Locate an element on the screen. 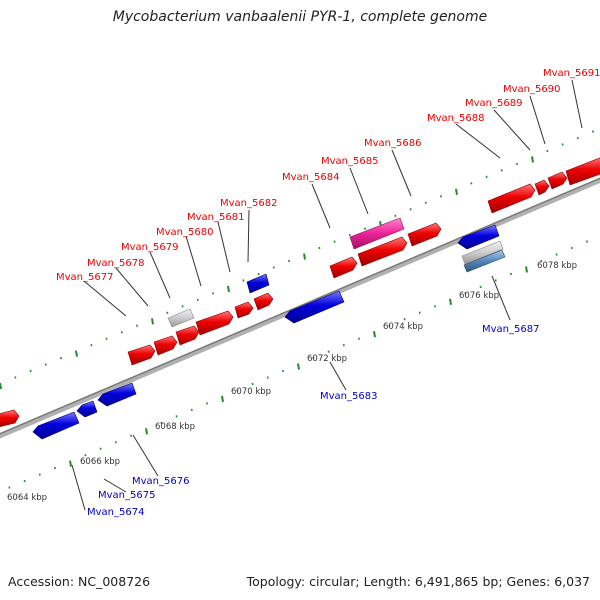  scale-label: 6074 kbp is located at coordinates (403, 327).